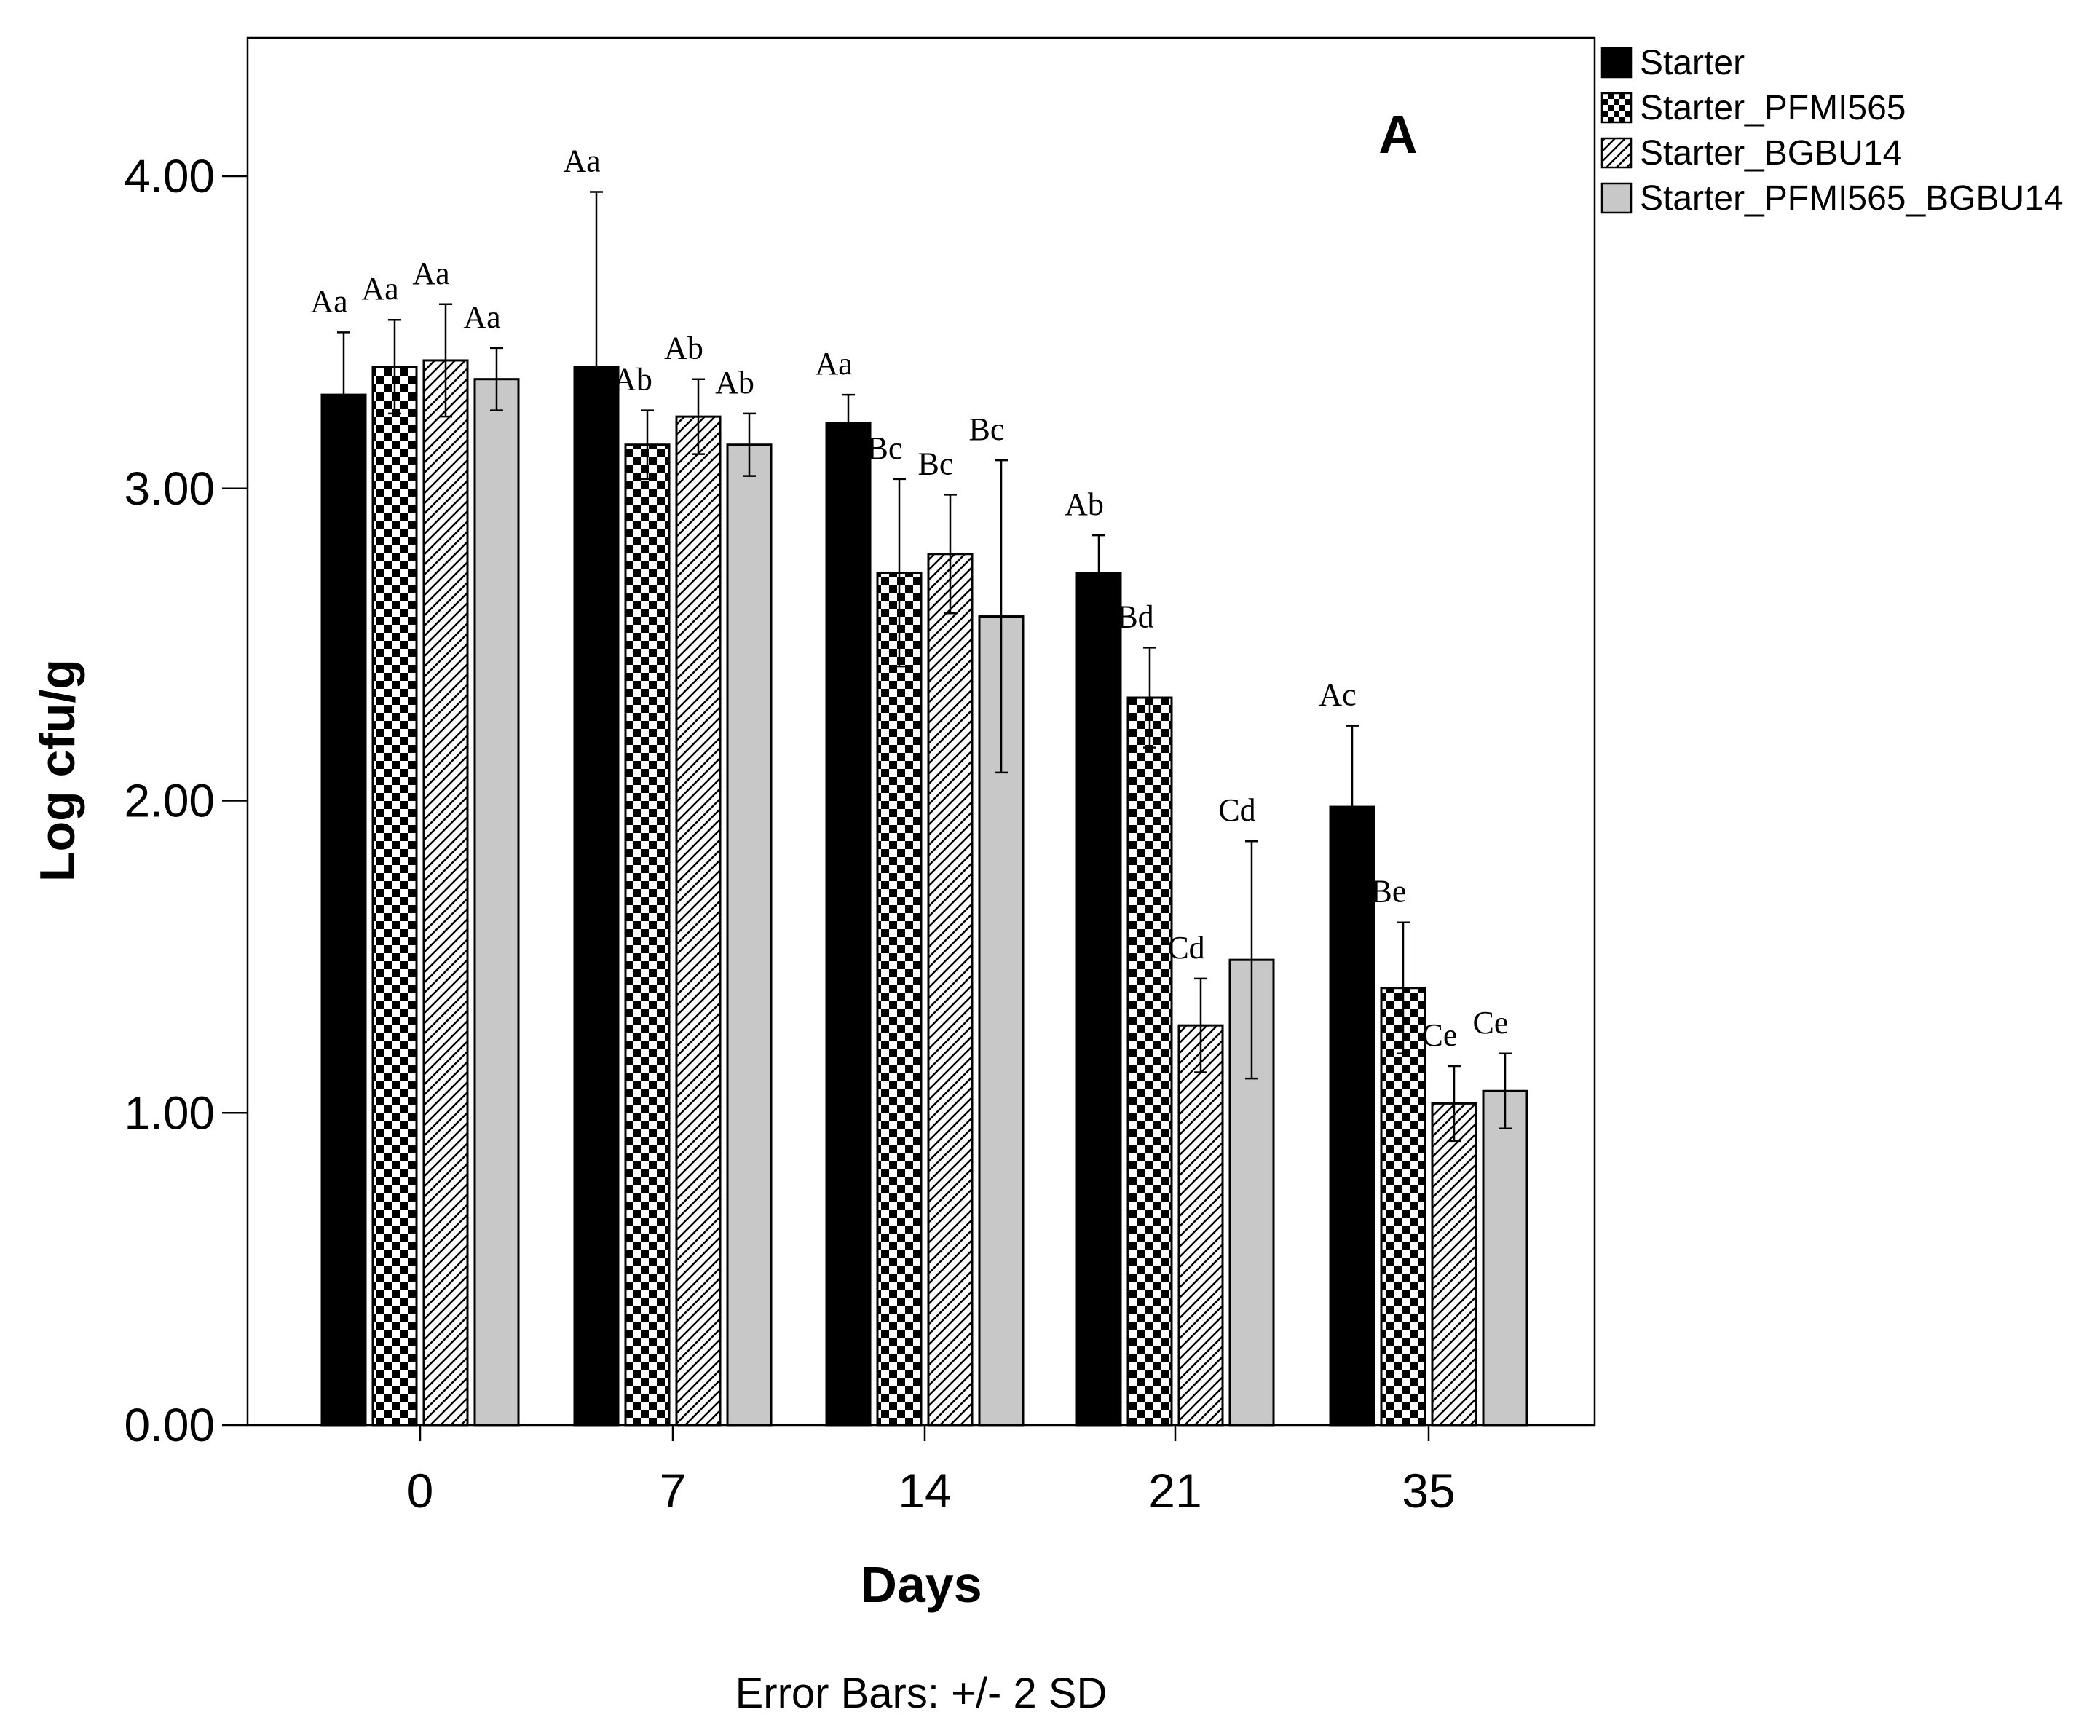  What do you see at coordinates (1428, 1491) in the screenshot?
I see `x-tick-label: 35` at bounding box center [1428, 1491].